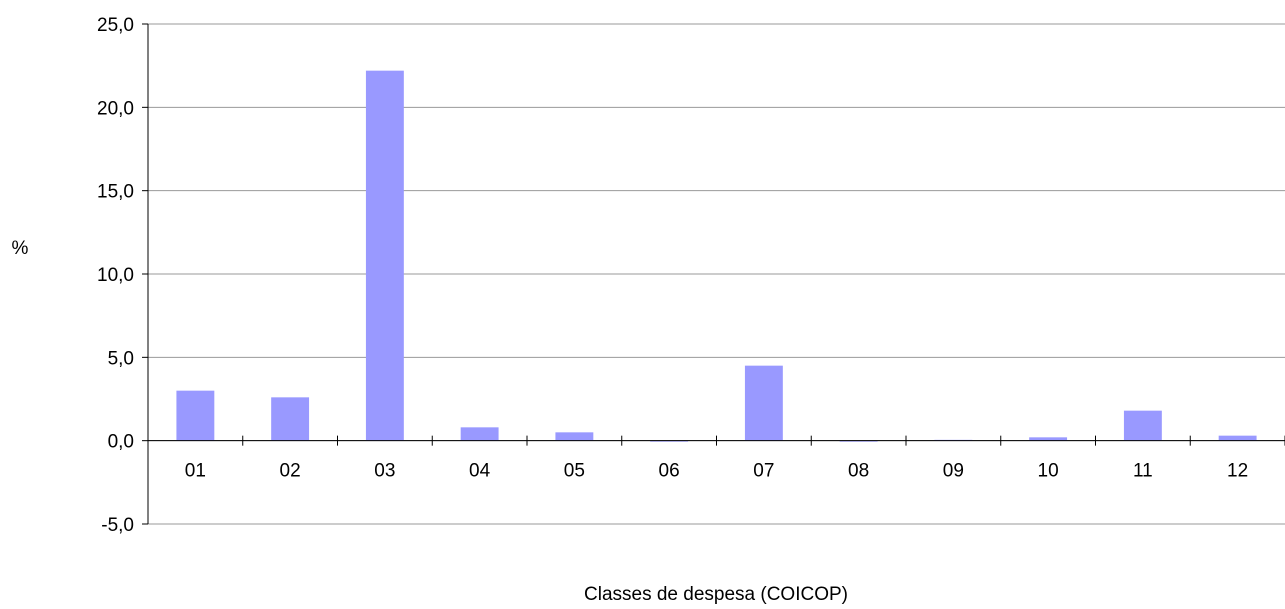  Describe the element at coordinates (1237, 471) in the screenshot. I see `x-tick-label: 12` at that location.